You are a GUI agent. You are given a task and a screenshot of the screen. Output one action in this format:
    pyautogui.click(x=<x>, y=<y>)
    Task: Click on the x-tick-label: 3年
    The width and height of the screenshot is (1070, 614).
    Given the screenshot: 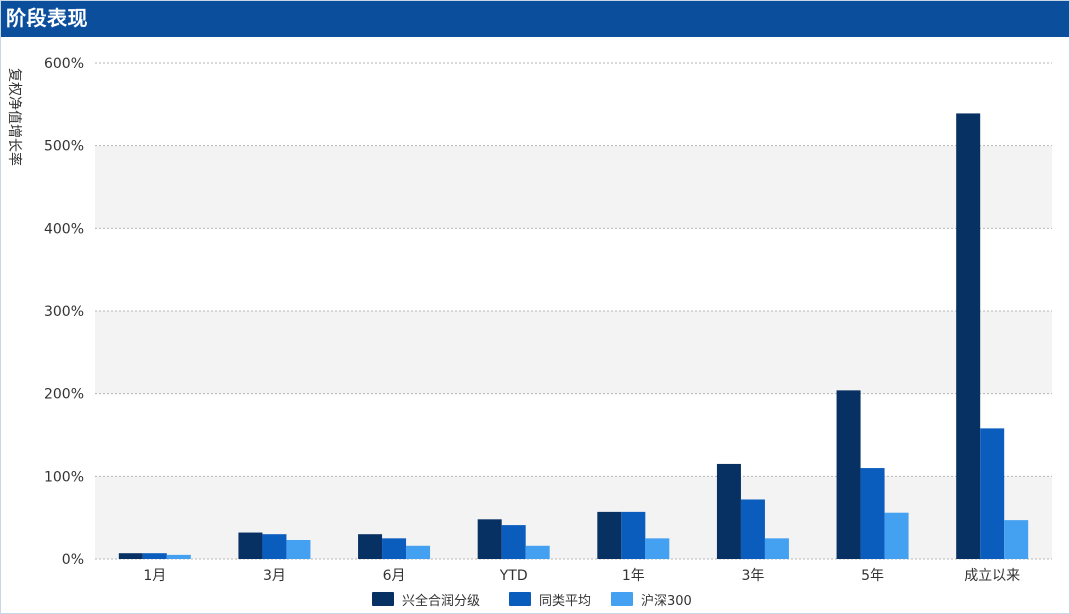 What is the action you would take?
    pyautogui.click(x=752, y=576)
    